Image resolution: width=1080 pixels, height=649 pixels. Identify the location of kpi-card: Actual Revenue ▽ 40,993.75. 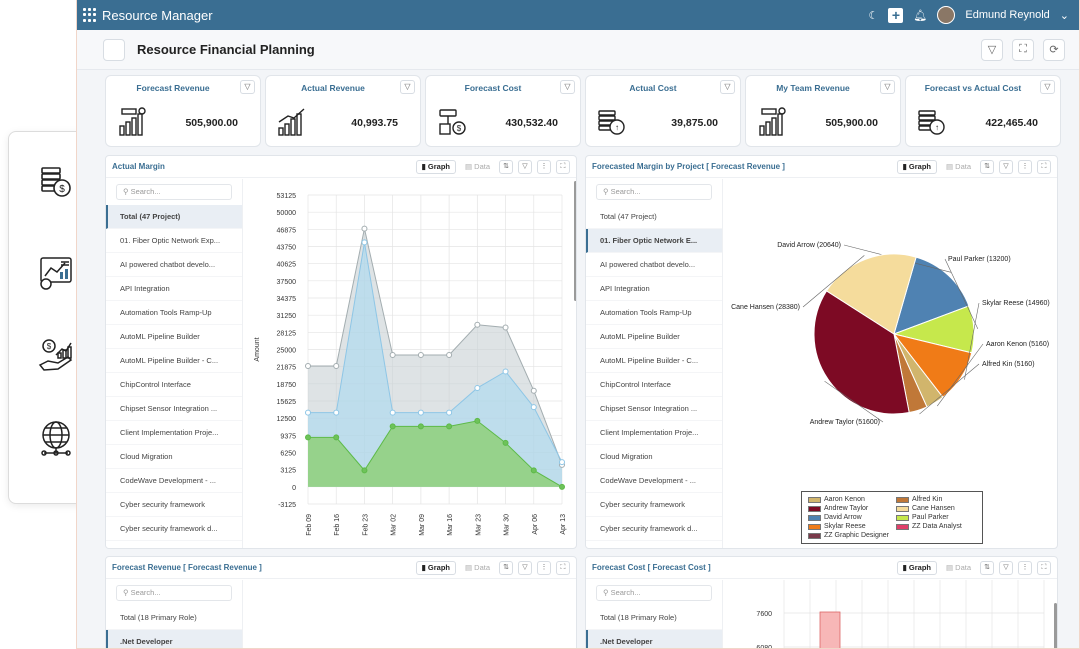
(343, 111).